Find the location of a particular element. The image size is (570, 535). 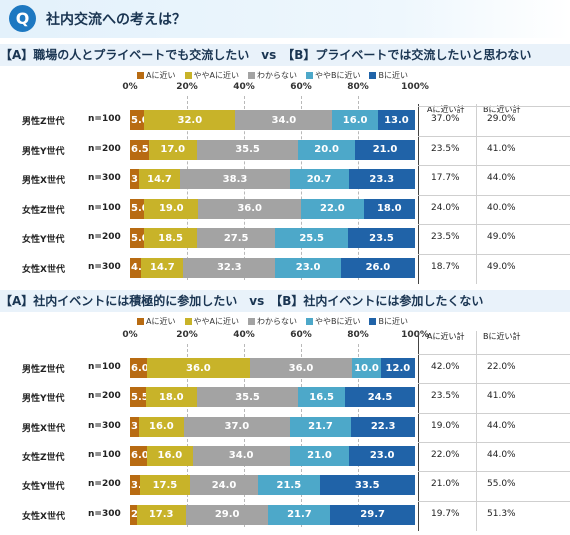

bar-value-label: 16.0 is located at coordinates (161, 427).